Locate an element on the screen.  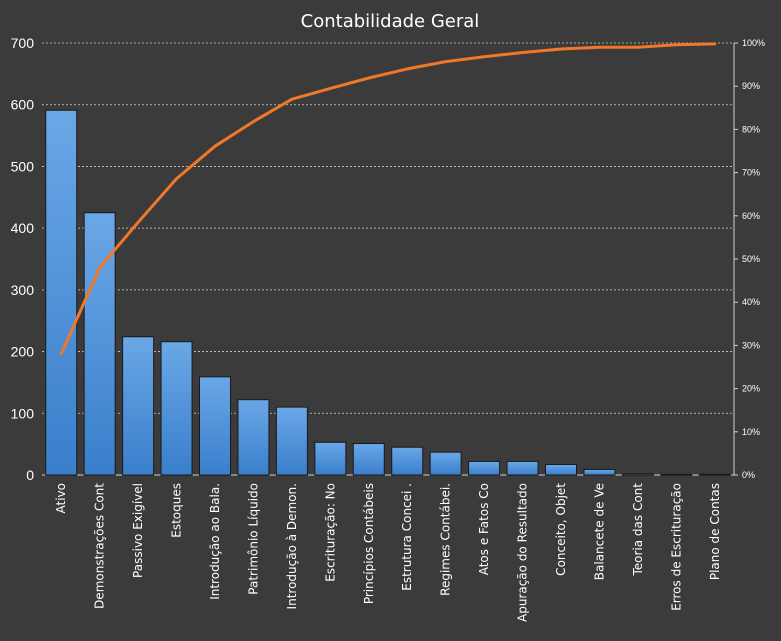
chart-title: Contabilidade Geral is located at coordinates (390, 21).